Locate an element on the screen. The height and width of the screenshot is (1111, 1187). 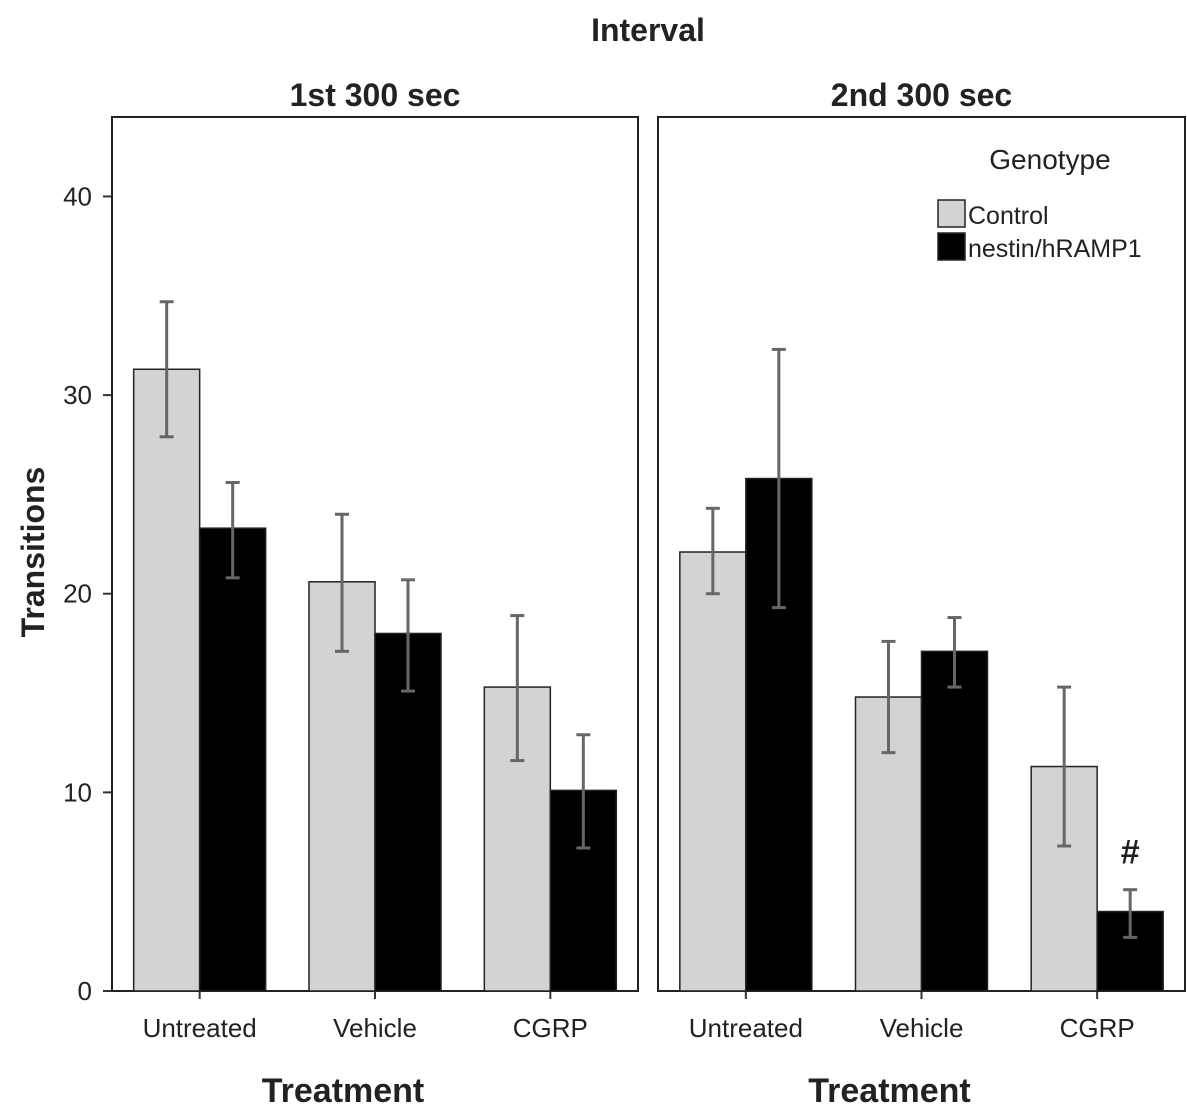
legend: Genotype Control nestin/hRAMP1 is located at coordinates (1040, 203).